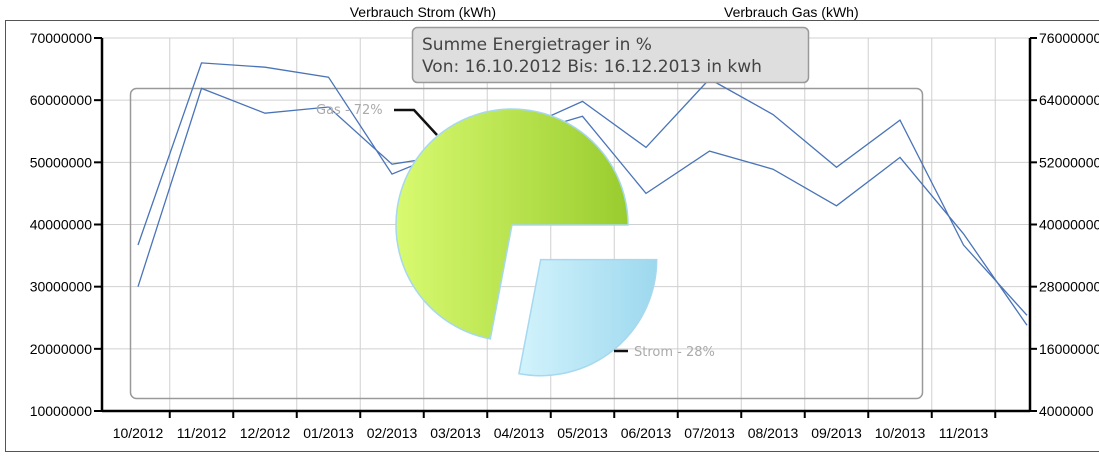 This screenshot has height=463, width=1099. Describe the element at coordinates (519, 433) in the screenshot. I see `x-tick-label: 04/2013` at that location.